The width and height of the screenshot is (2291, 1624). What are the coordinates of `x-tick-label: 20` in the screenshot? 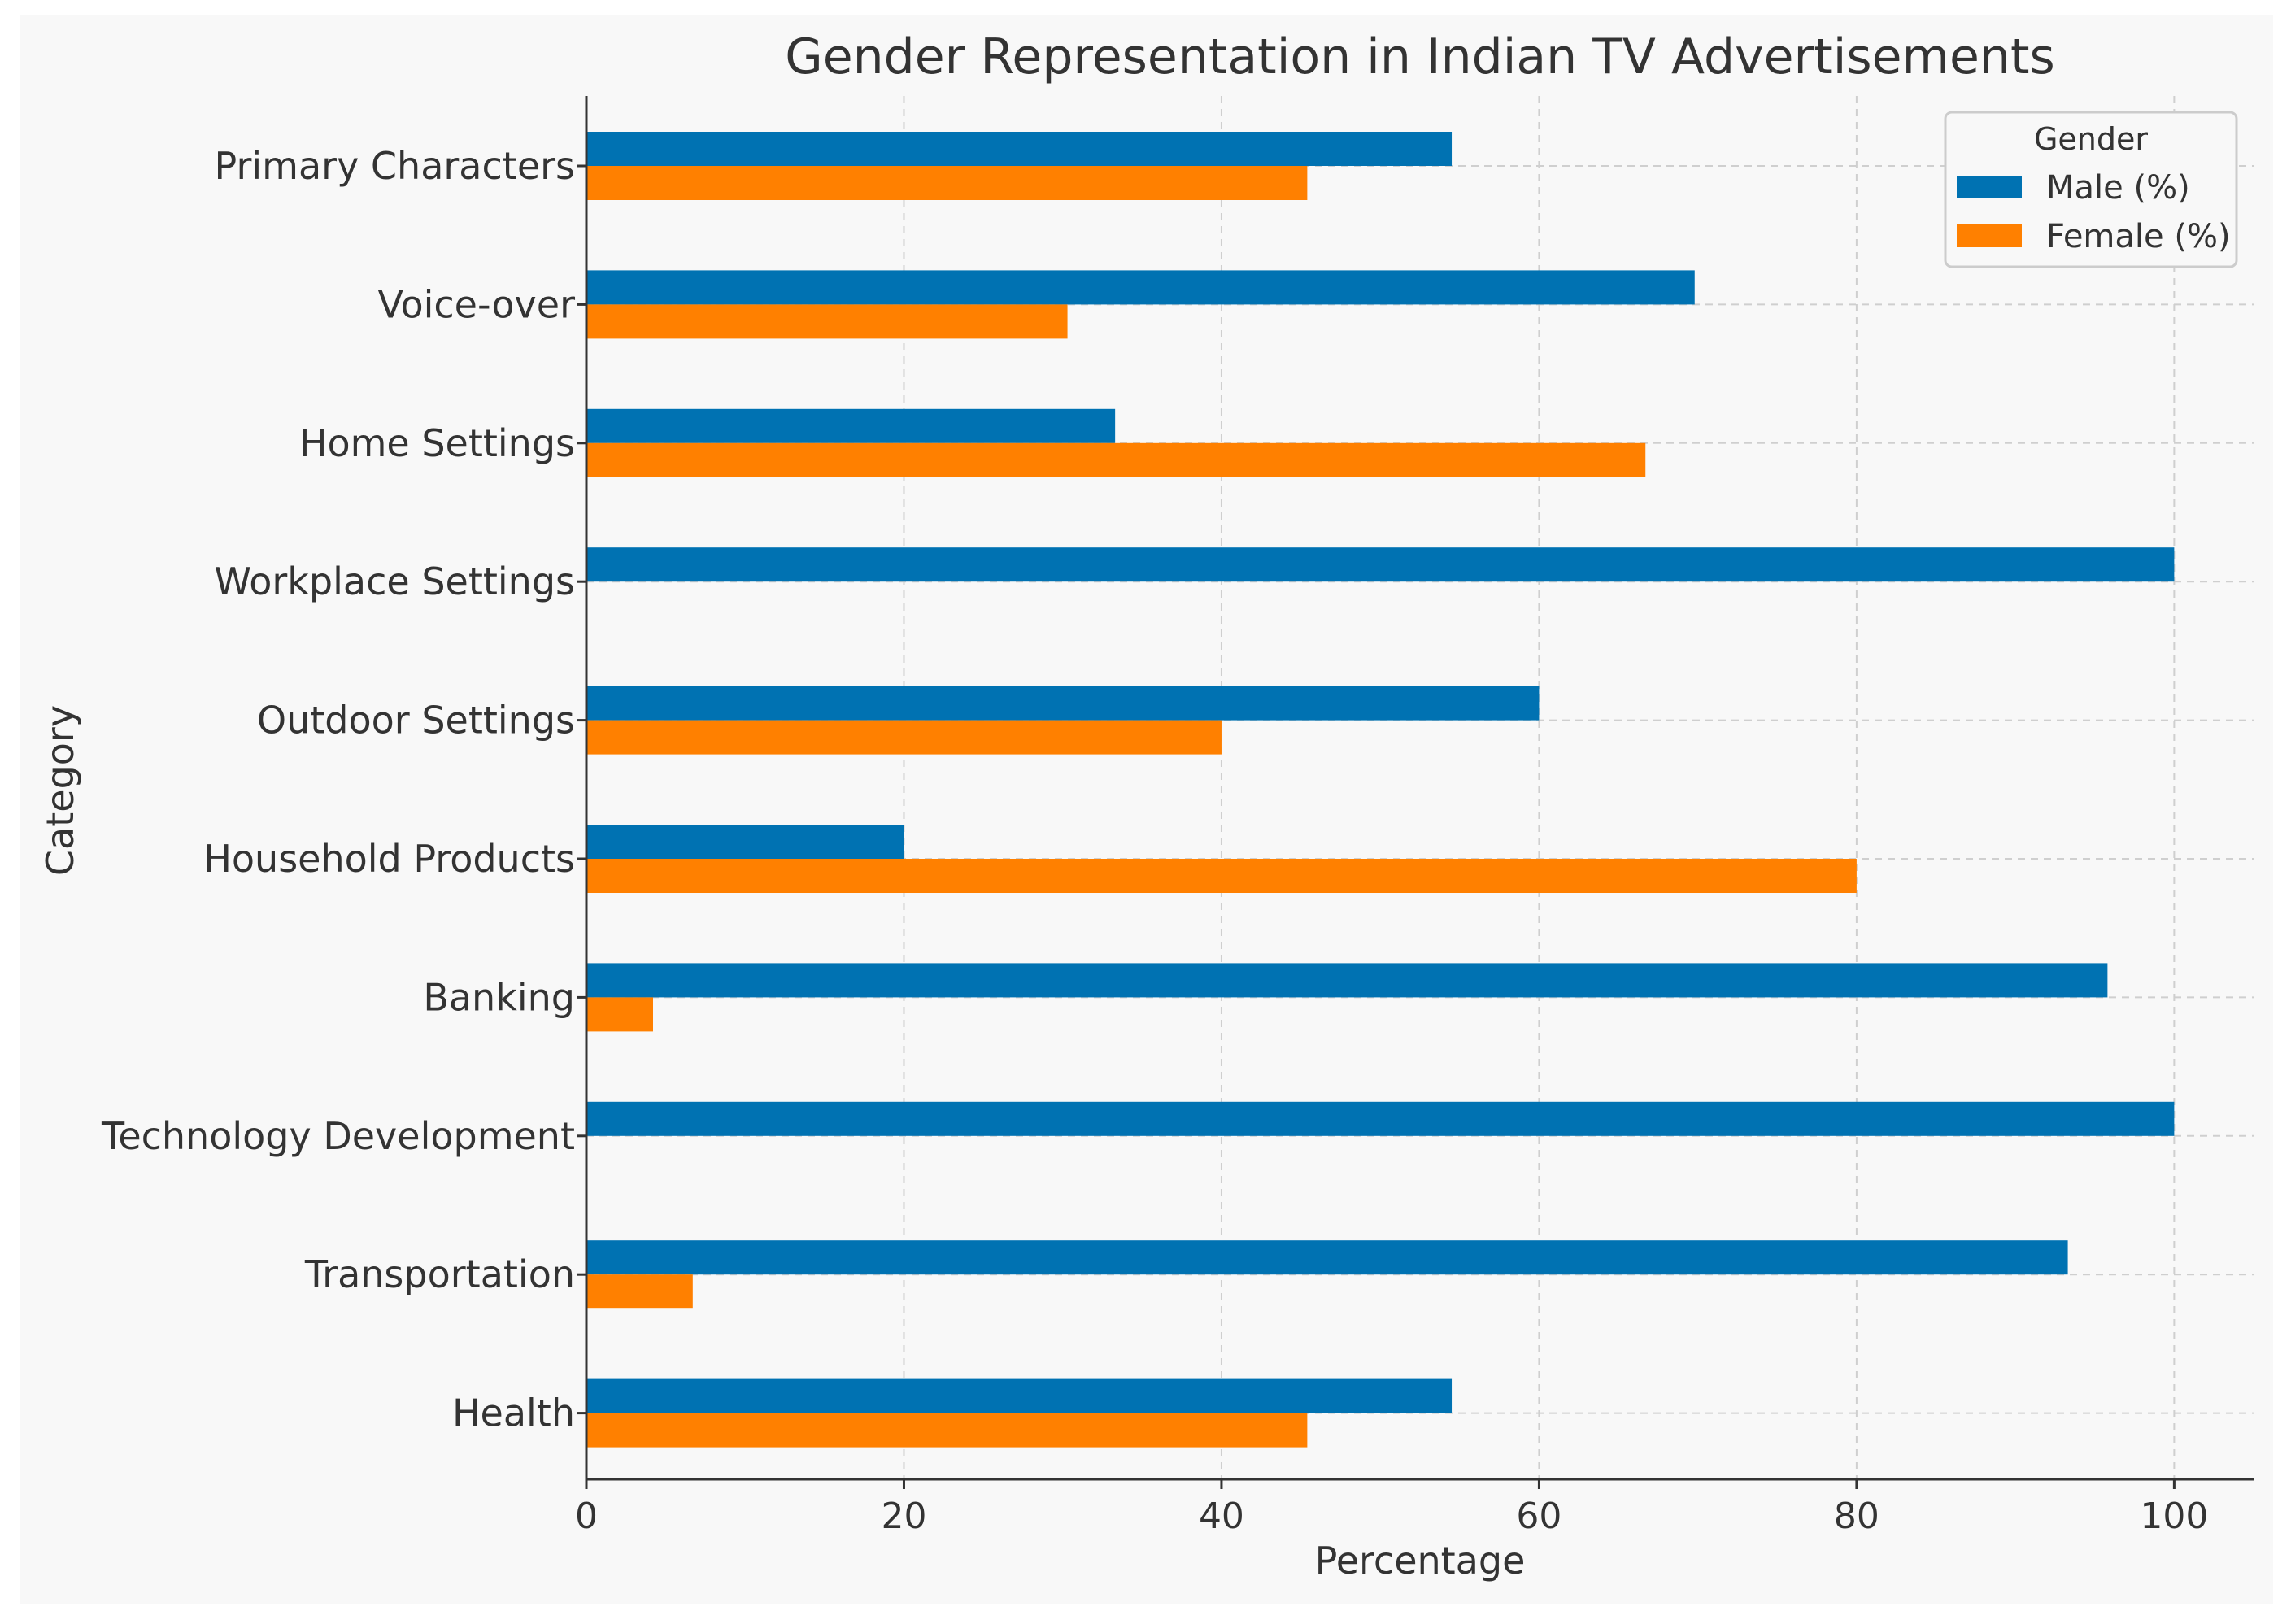 It's located at (903, 1516).